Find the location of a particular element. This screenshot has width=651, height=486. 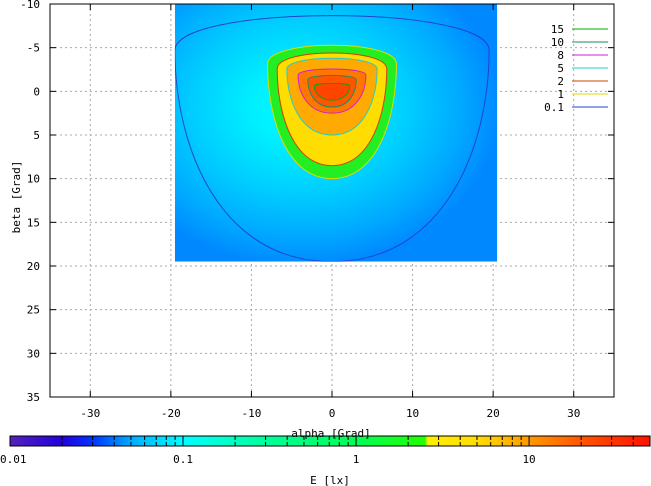

y-tick-label: 10 is located at coordinates (33, 179).